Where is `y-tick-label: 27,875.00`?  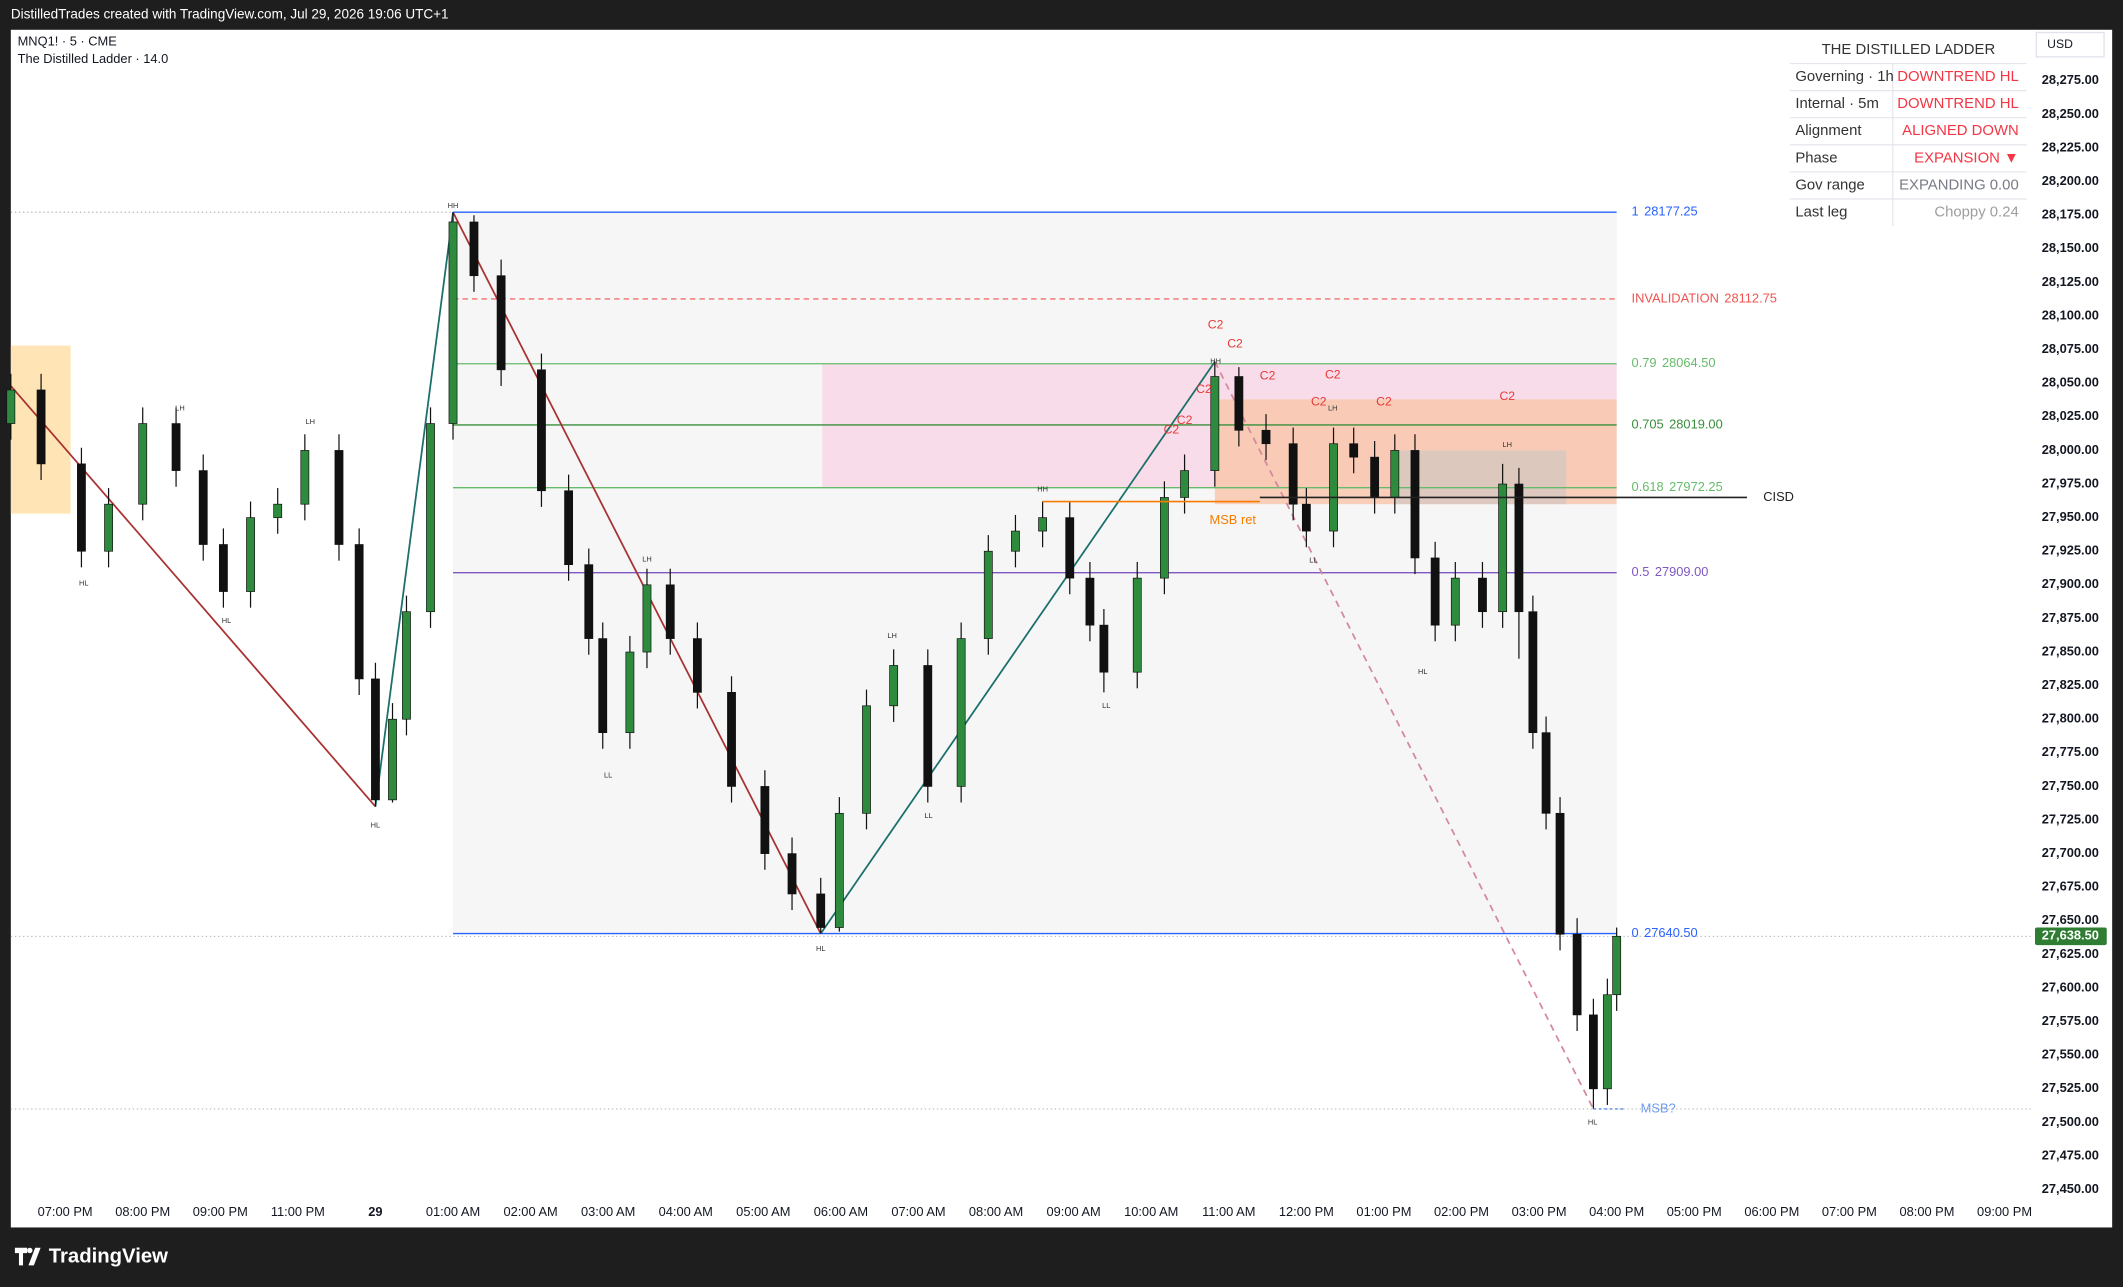 y-tick-label: 27,875.00 is located at coordinates (2070, 617).